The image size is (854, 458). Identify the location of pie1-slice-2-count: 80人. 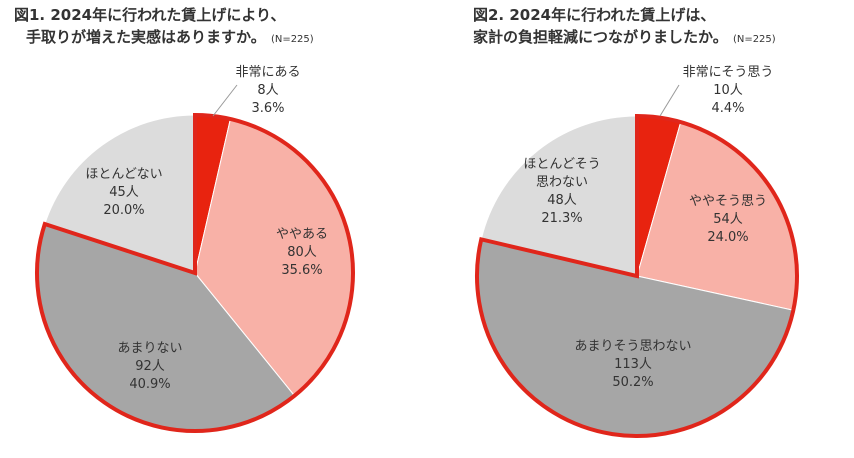
(302, 252).